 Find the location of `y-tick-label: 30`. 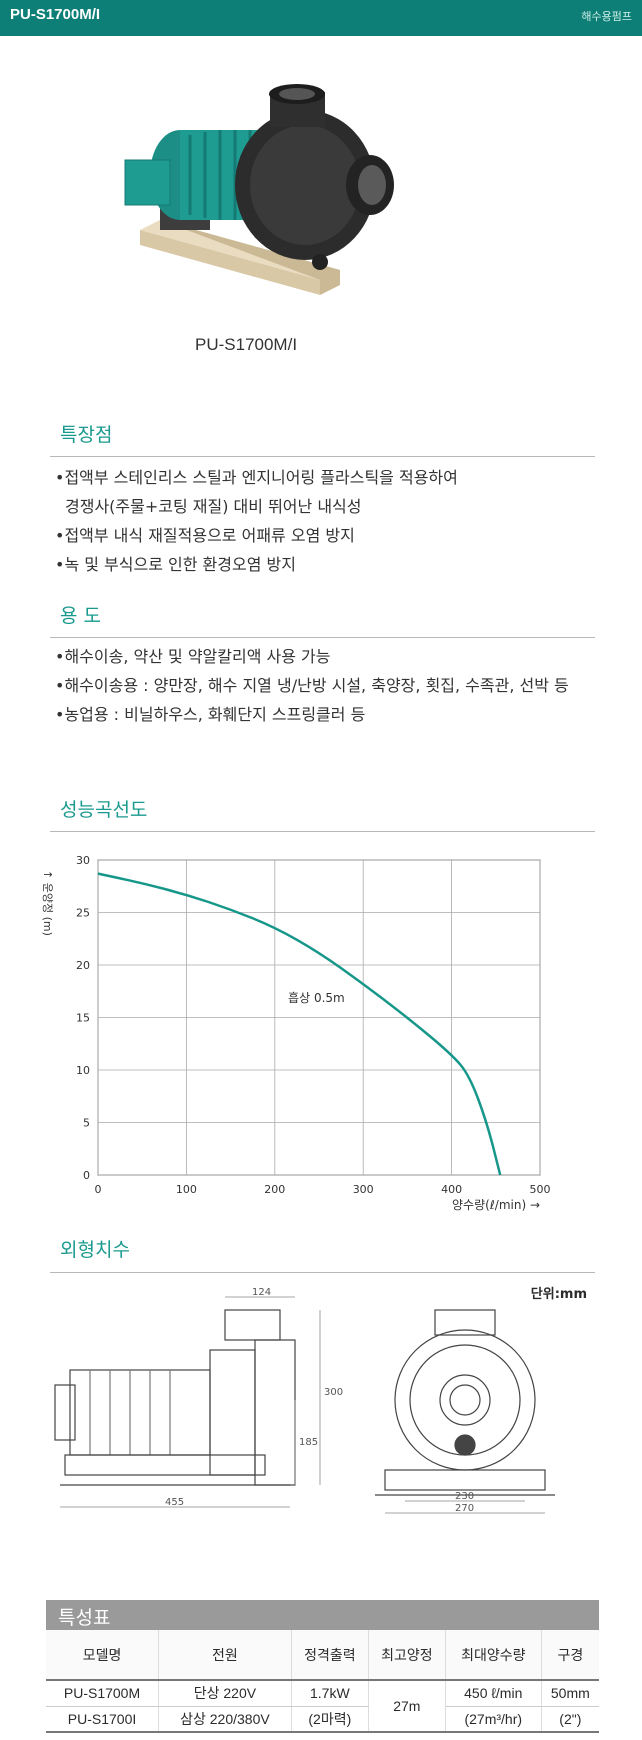

y-tick-label: 30 is located at coordinates (83, 860).